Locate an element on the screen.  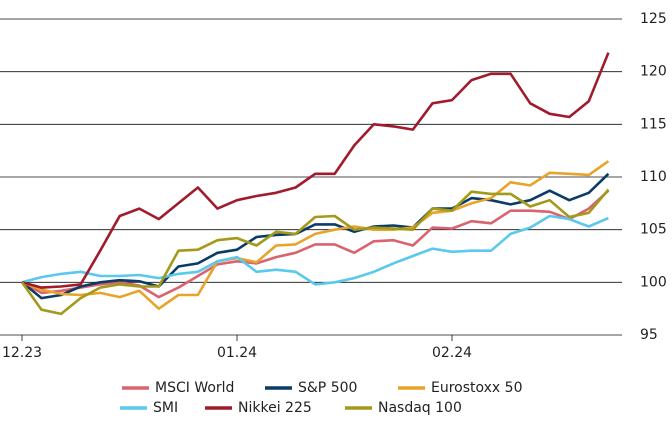
y-tick-label: 125 is located at coordinates (653, 19).